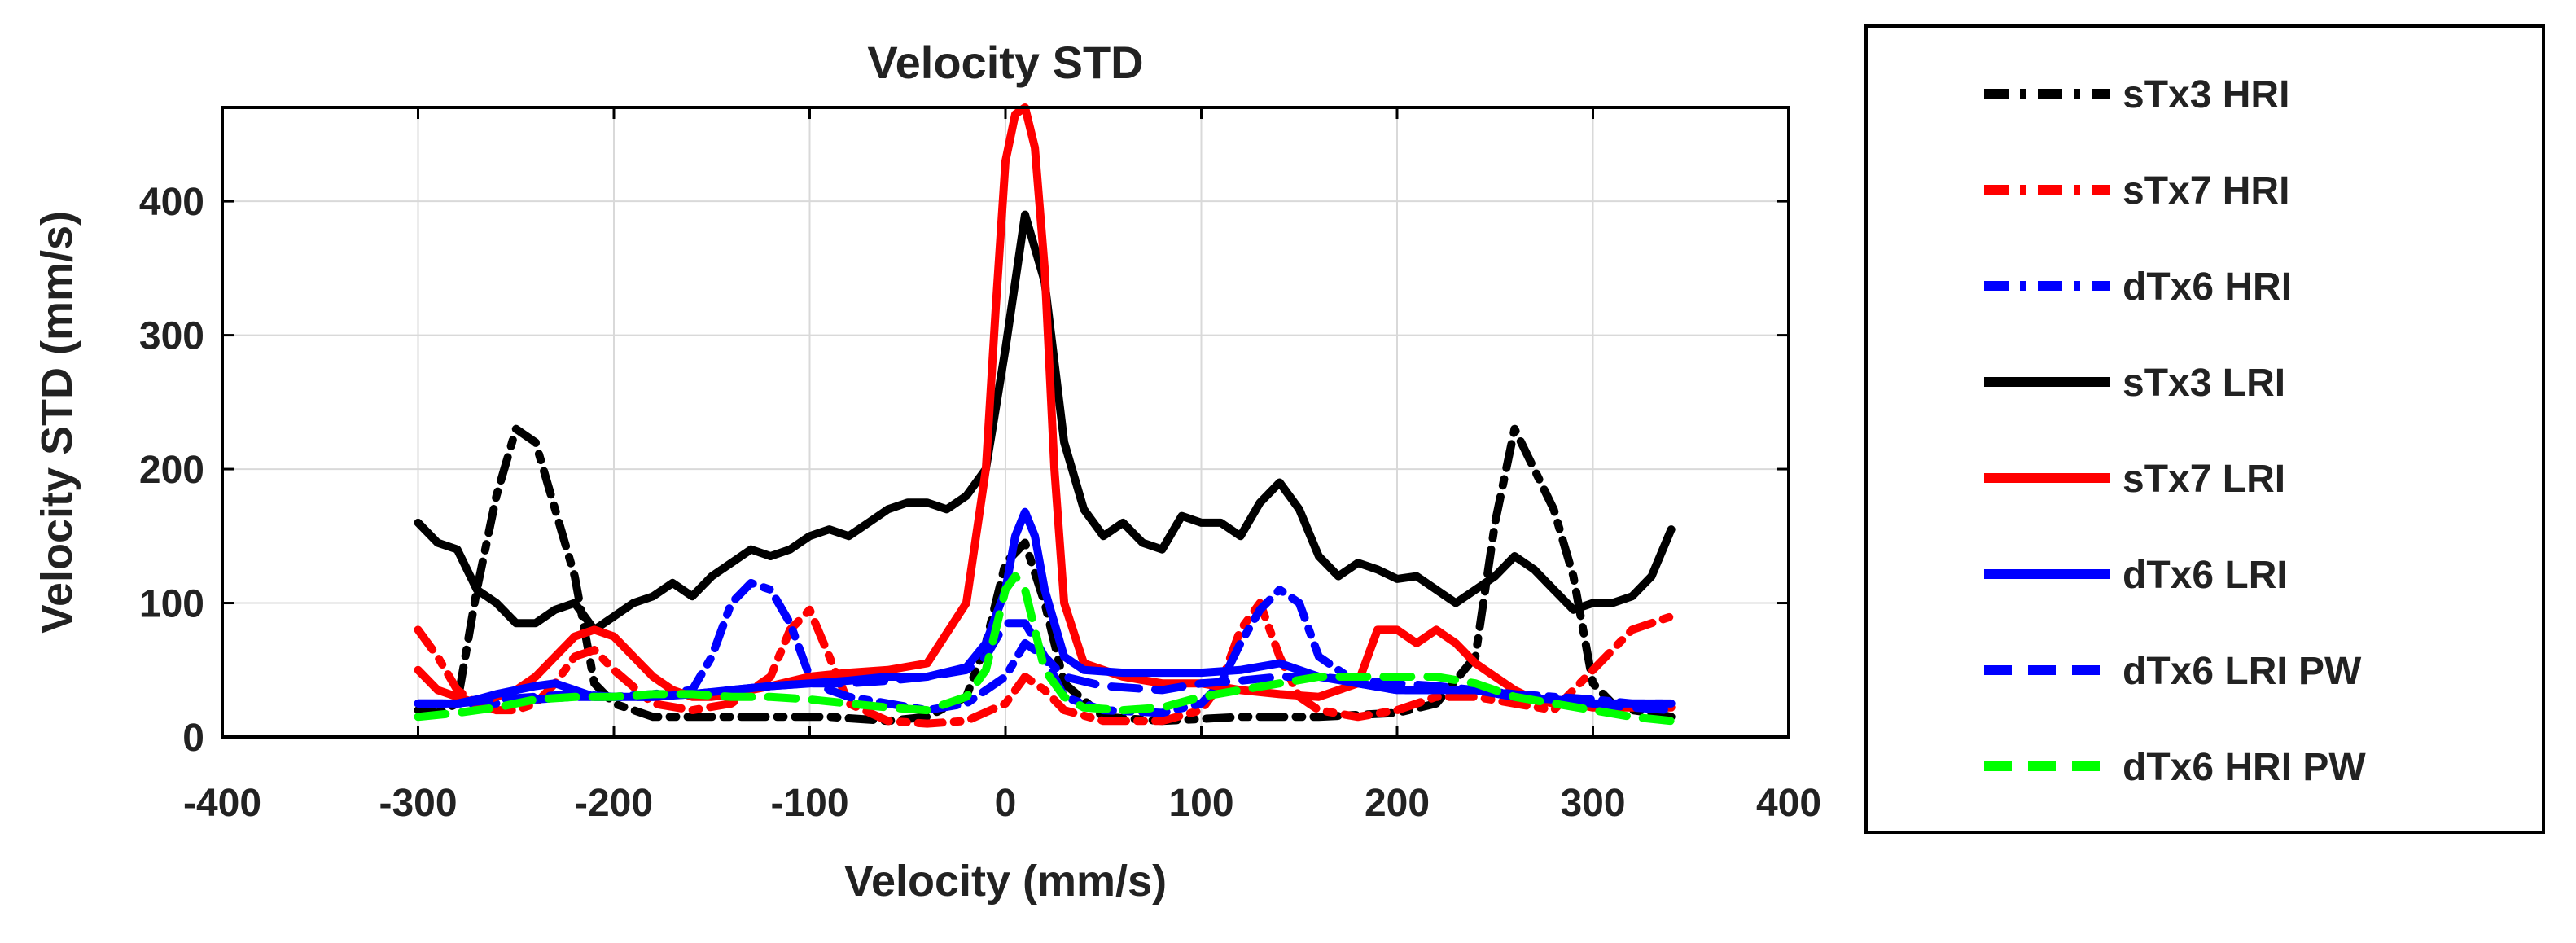 The image size is (2576, 943). I want to click on chart-title: Velocity STD, so click(1005, 63).